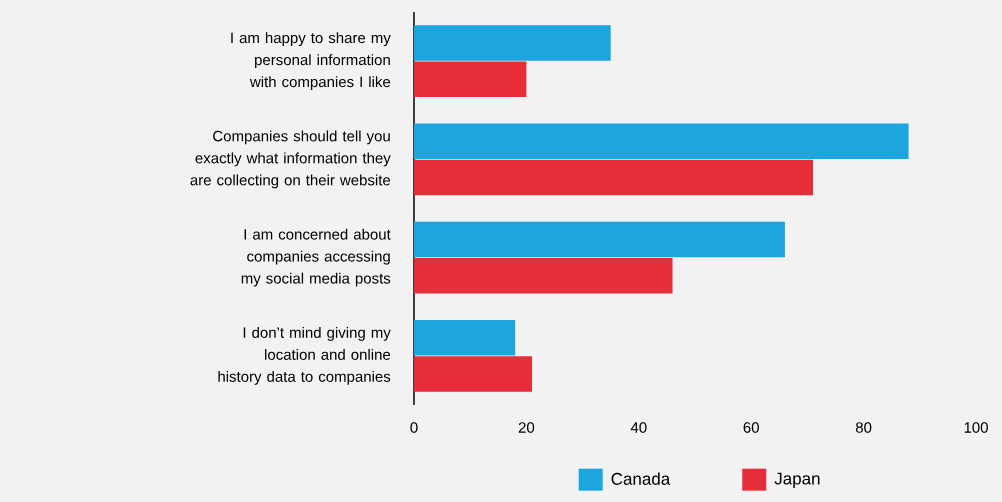 The height and width of the screenshot is (502, 1002). Describe the element at coordinates (976, 427) in the screenshot. I see `x-tick-label: 100` at that location.